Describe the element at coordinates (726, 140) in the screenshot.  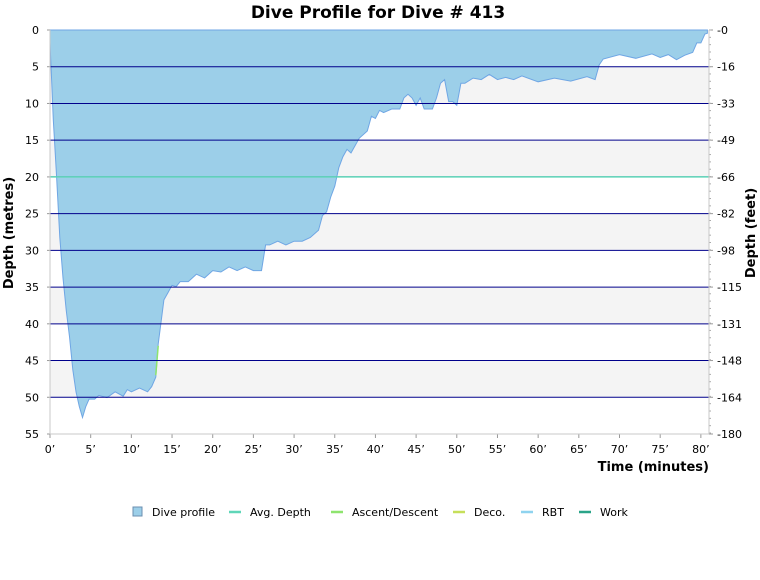
I see `y2-tick-label: -49` at that location.